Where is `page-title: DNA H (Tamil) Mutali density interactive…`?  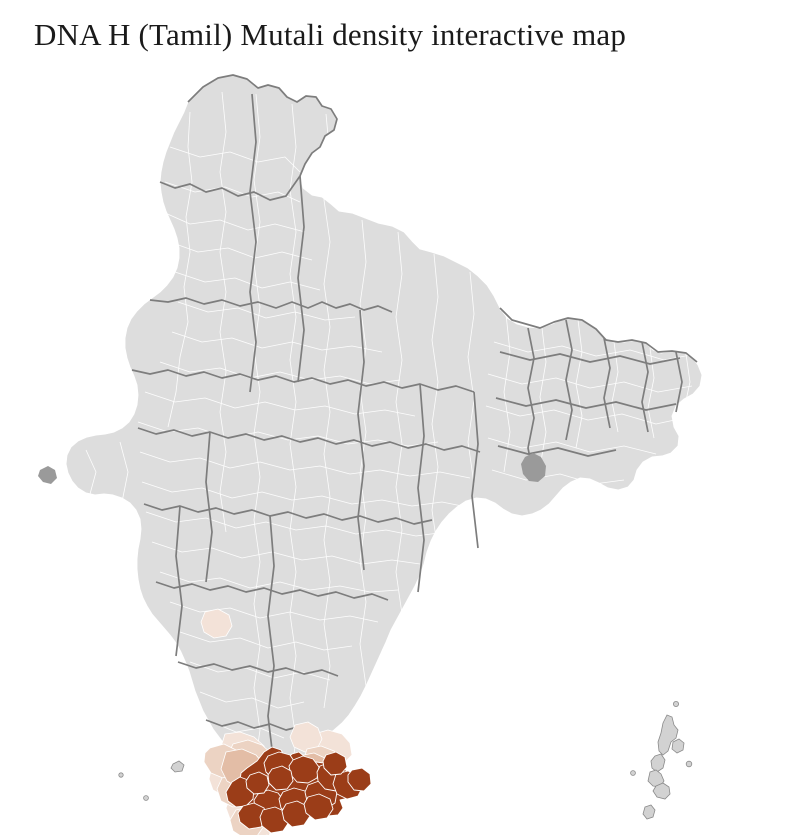 page-title: DNA H (Tamil) Mutali density interactive… is located at coordinates (330, 34).